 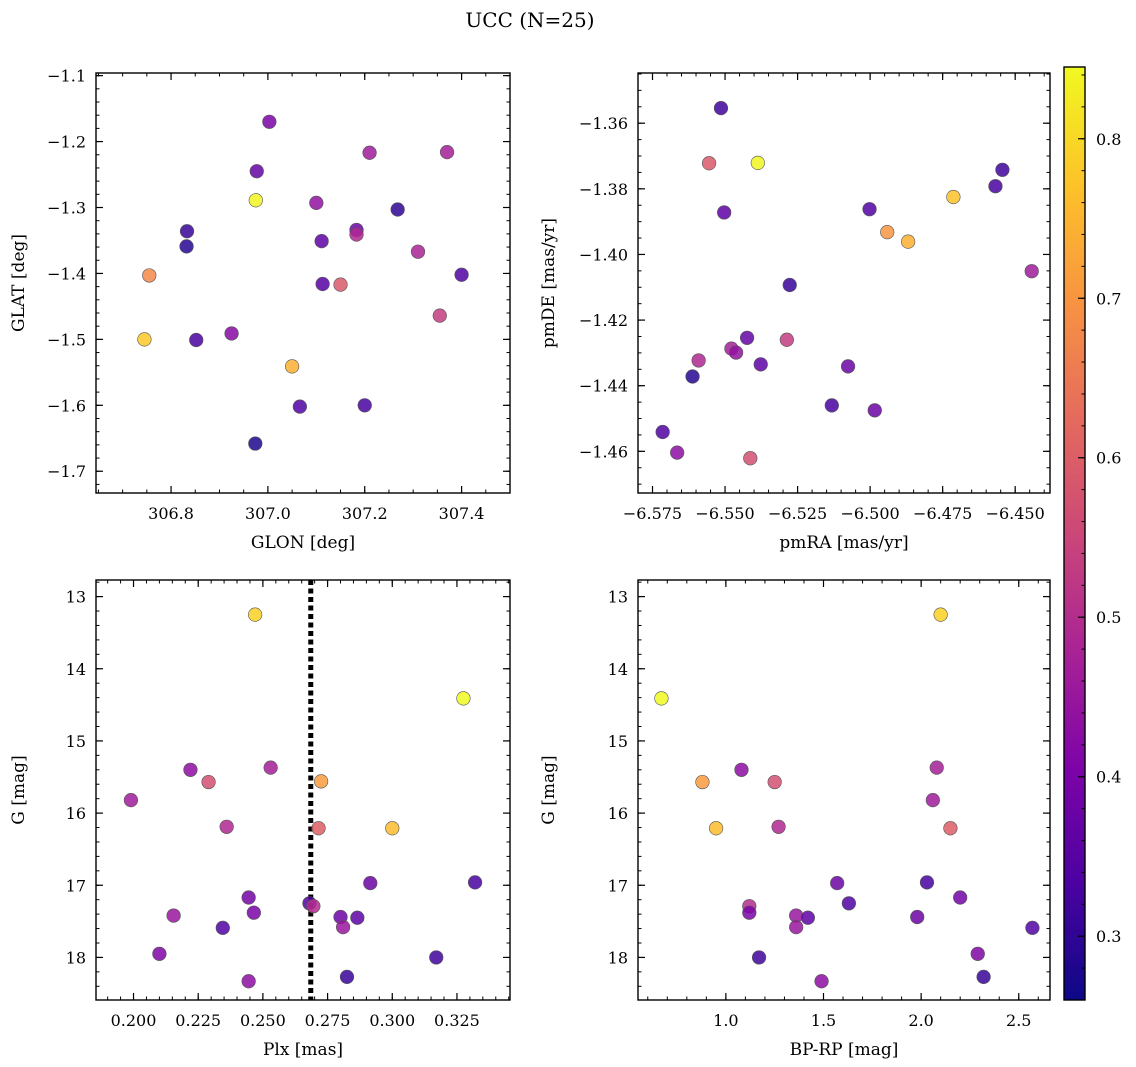 I want to click on x-tick-label: −6.575, so click(x=652, y=513).